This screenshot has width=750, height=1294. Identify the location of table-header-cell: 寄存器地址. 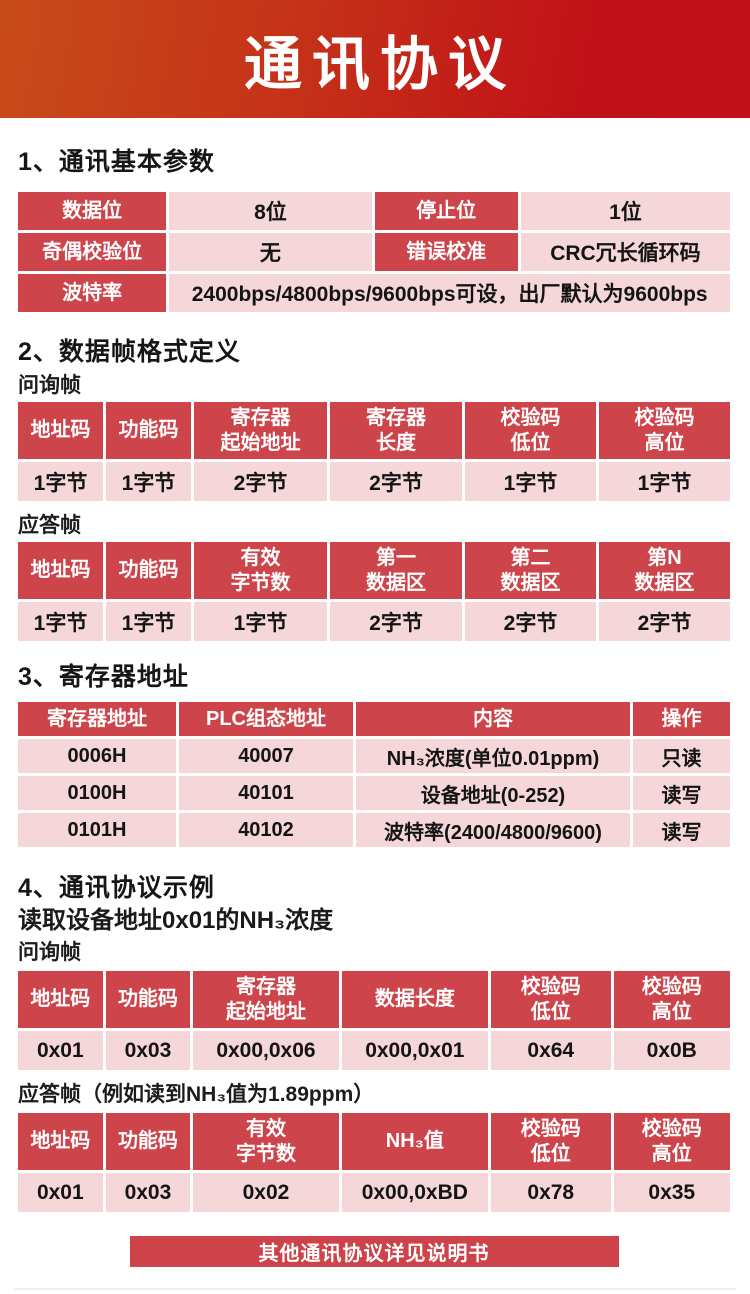
(97, 719).